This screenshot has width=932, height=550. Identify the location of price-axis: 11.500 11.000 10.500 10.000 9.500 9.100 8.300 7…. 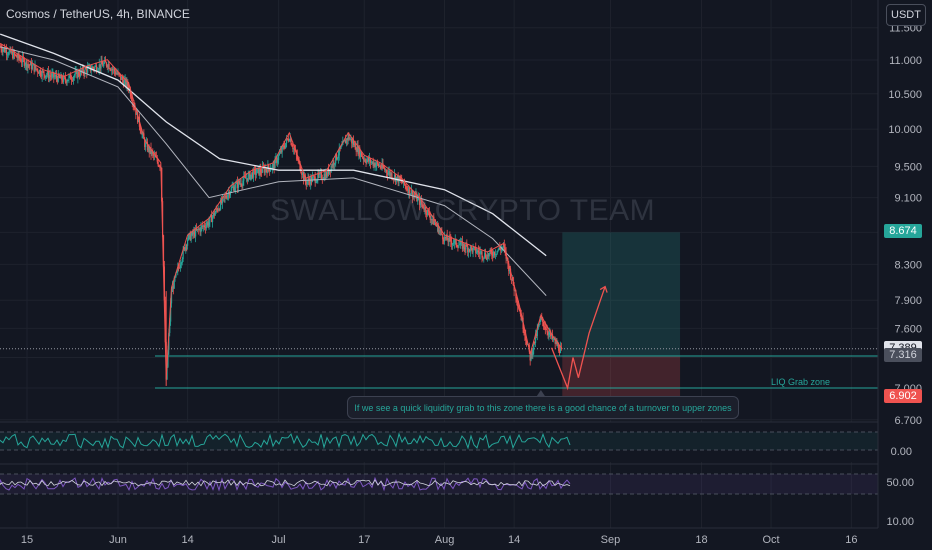
(899, 264).